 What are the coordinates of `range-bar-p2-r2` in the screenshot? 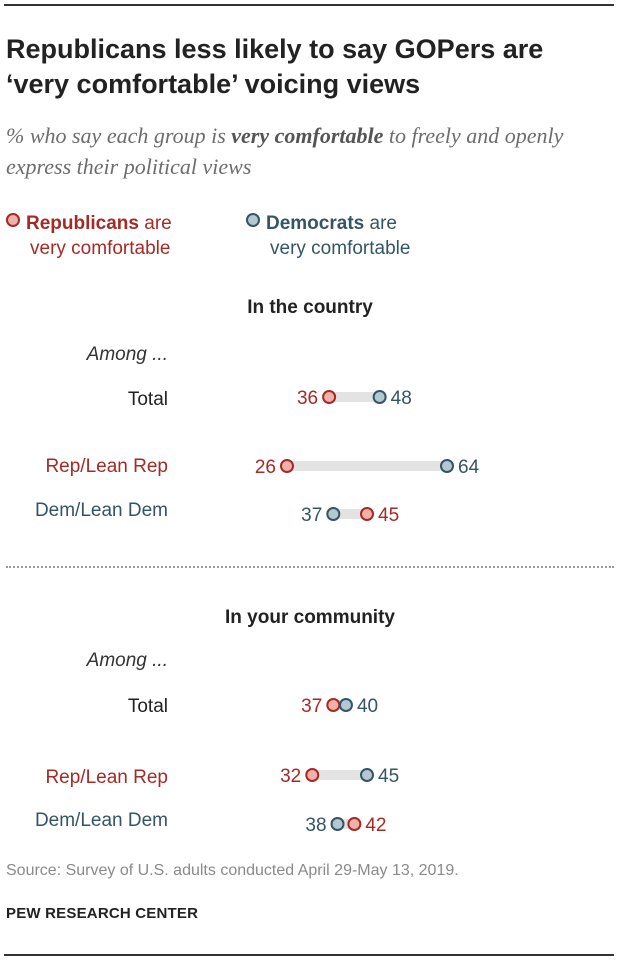 It's located at (339, 775).